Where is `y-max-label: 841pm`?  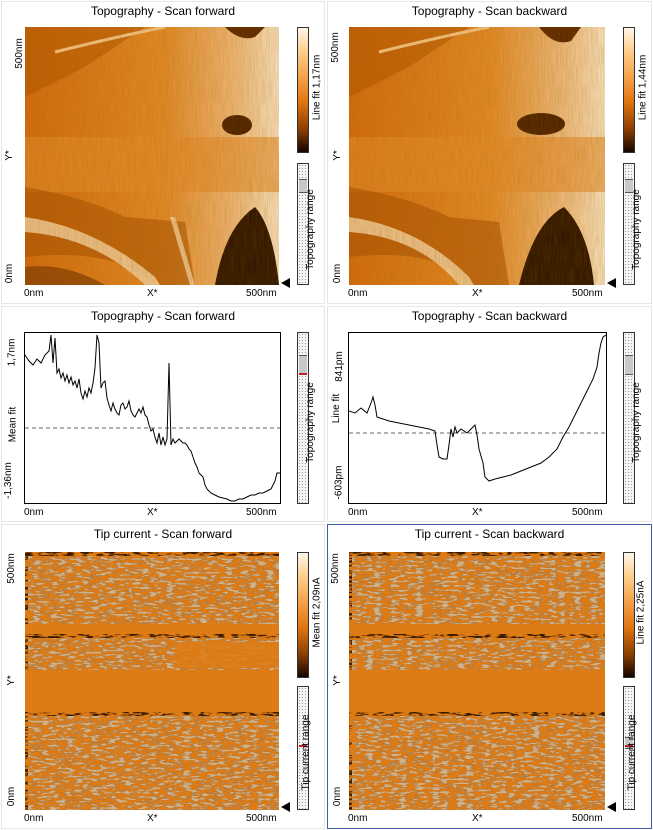
y-max-label: 841pm is located at coordinates (339, 366).